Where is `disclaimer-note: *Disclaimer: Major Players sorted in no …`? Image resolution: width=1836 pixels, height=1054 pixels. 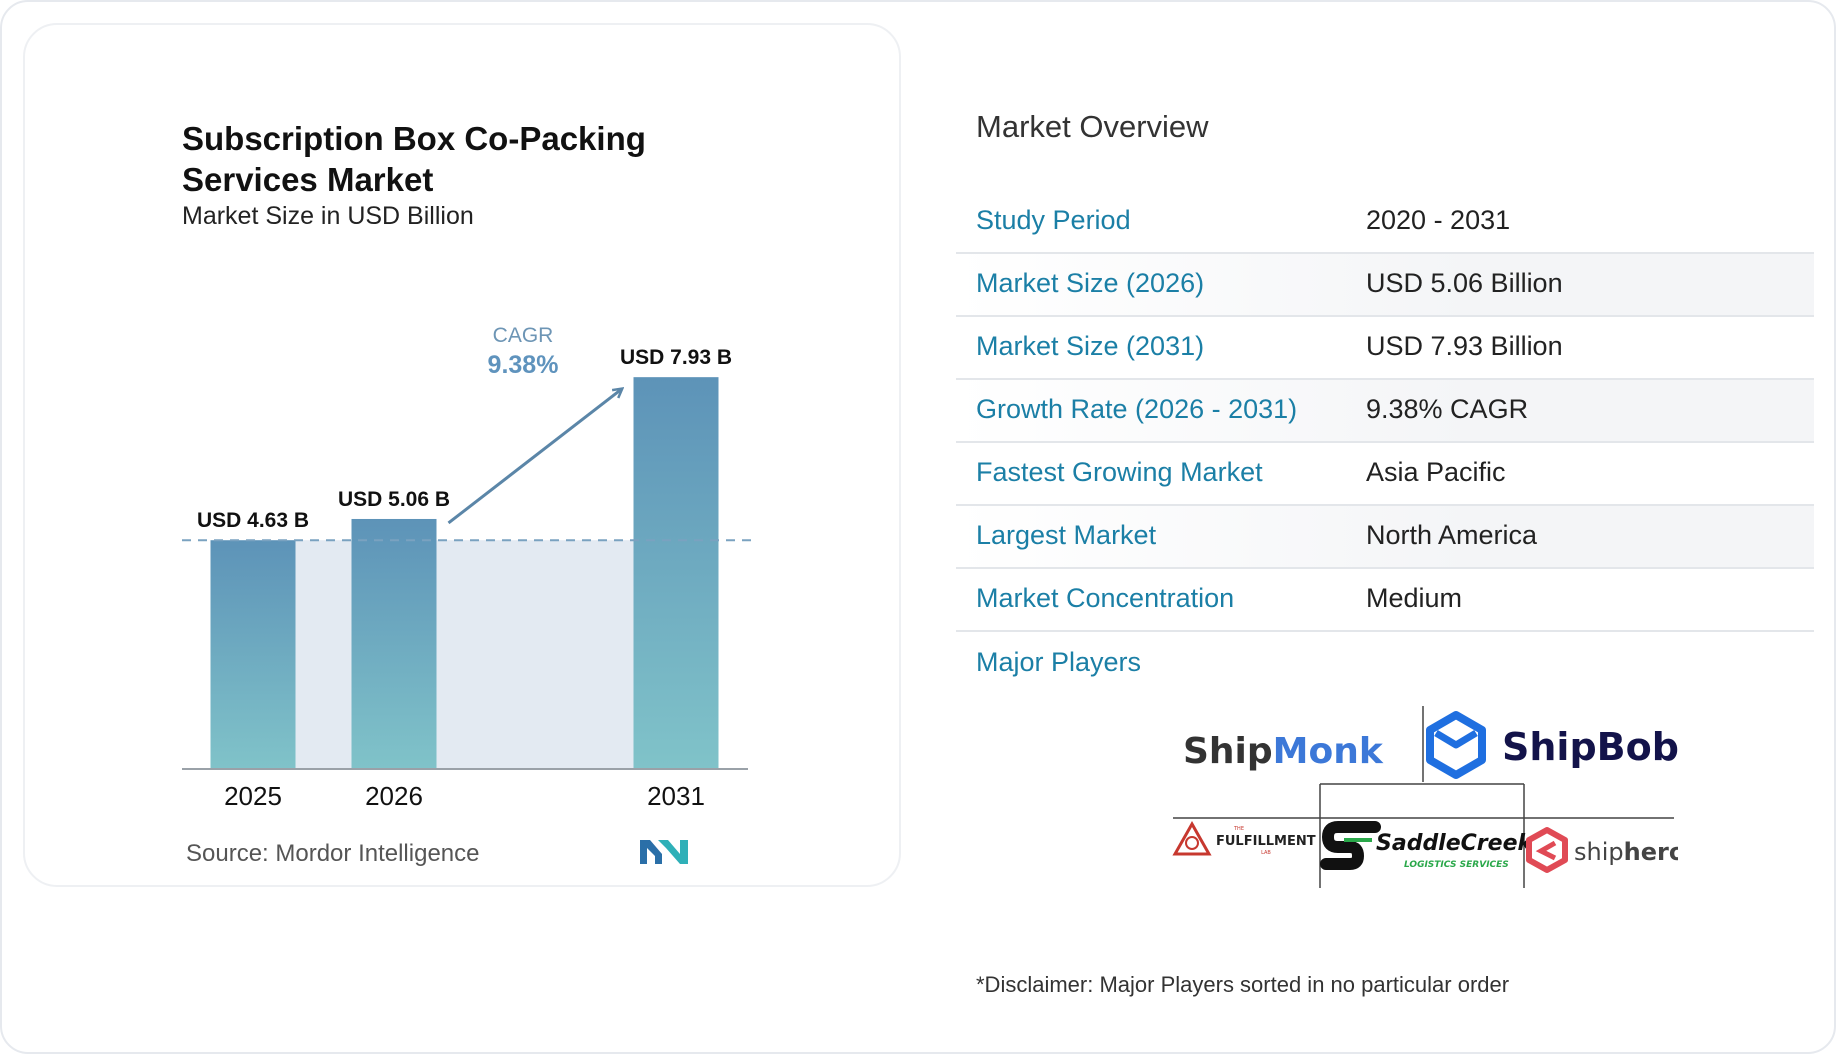
disclaimer-note: *Disclaimer: Major Players sorted in no … is located at coordinates (1243, 984).